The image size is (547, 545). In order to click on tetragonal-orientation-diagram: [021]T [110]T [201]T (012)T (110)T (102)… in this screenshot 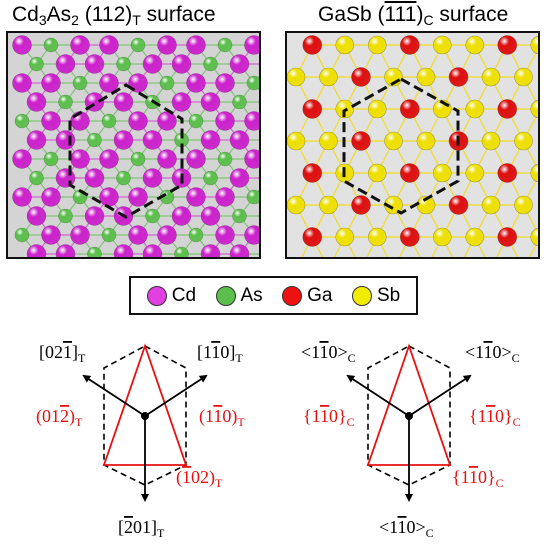, I will do `click(140, 441)`.